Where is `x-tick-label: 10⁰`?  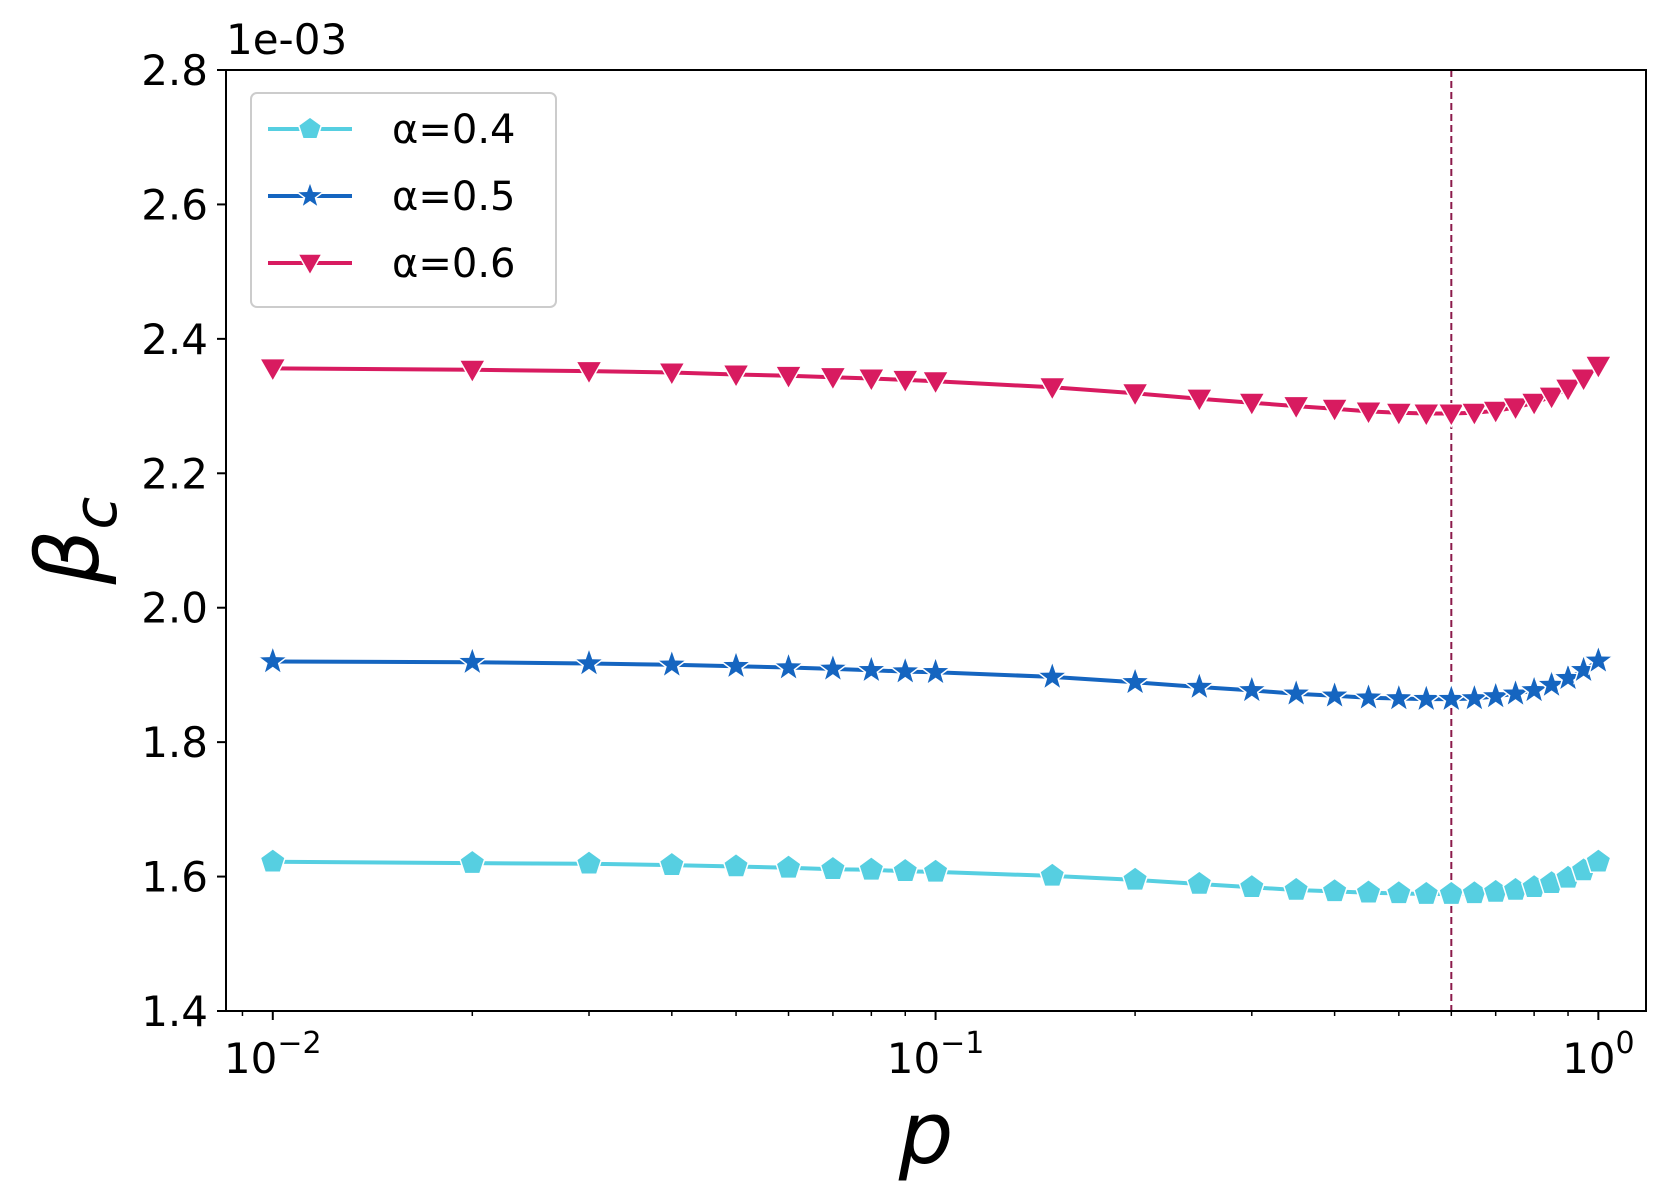 x-tick-label: 10⁰ is located at coordinates (1598, 1054).